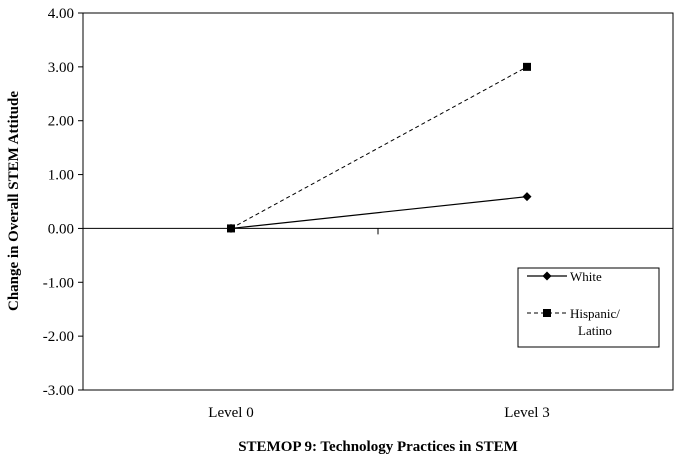 Image resolution: width=685 pixels, height=458 pixels. Describe the element at coordinates (586, 276) in the screenshot. I see `legend-label-white: White` at that location.